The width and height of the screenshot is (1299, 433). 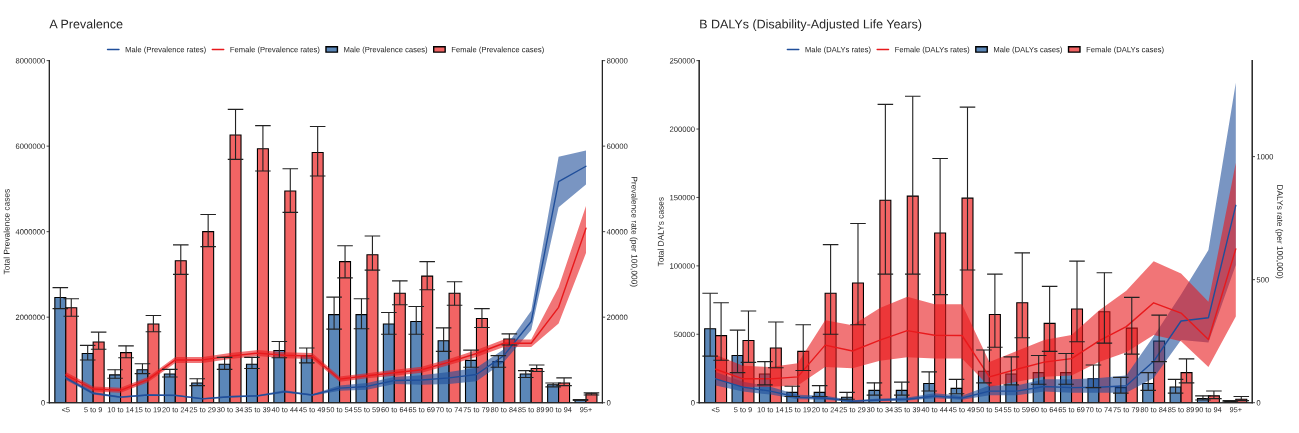 What do you see at coordinates (811, 25) in the screenshot?
I see `chart-title: B DALYs (Disability-Adjusted Life Years)` at bounding box center [811, 25].